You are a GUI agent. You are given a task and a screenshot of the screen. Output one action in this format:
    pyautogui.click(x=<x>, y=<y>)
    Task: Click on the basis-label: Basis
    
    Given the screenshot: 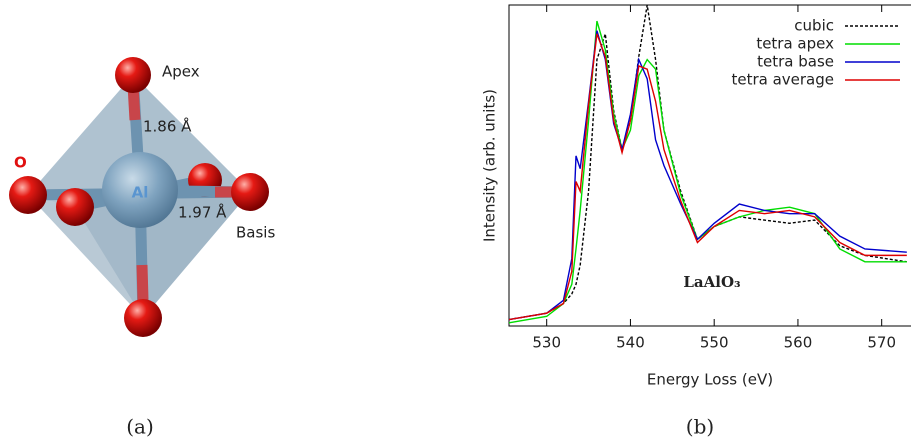 What is the action you would take?
    pyautogui.click(x=255, y=233)
    